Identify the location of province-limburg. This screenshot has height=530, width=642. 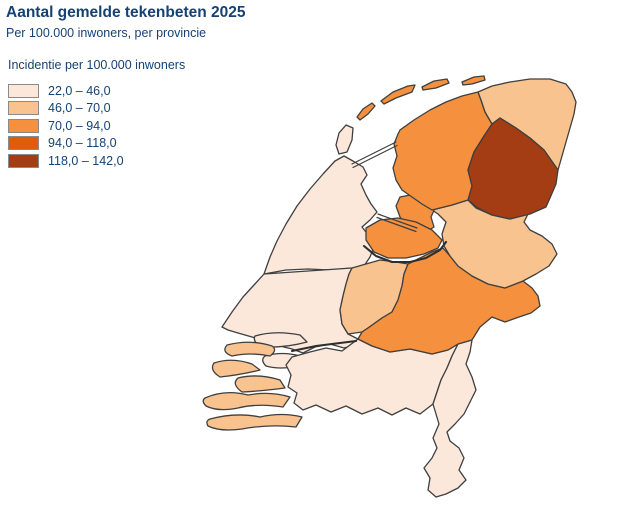
(450, 418).